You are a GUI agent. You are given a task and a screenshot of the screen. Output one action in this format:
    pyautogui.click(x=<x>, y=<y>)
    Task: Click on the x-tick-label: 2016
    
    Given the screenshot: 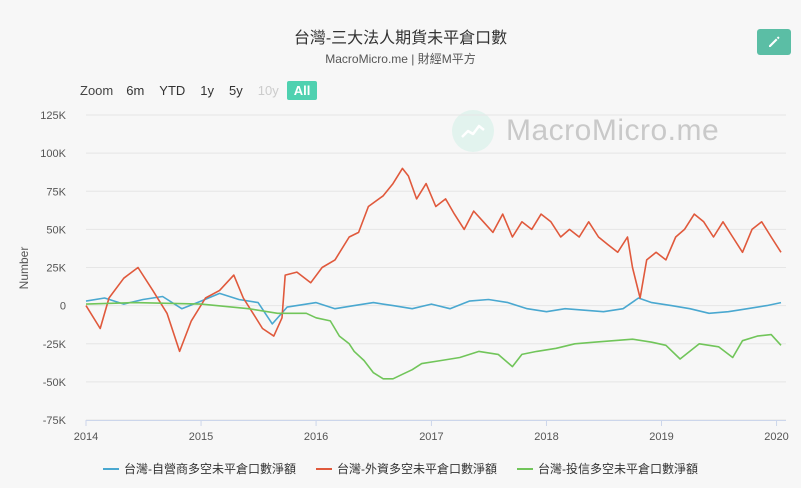 What is the action you would take?
    pyautogui.click(x=316, y=437)
    